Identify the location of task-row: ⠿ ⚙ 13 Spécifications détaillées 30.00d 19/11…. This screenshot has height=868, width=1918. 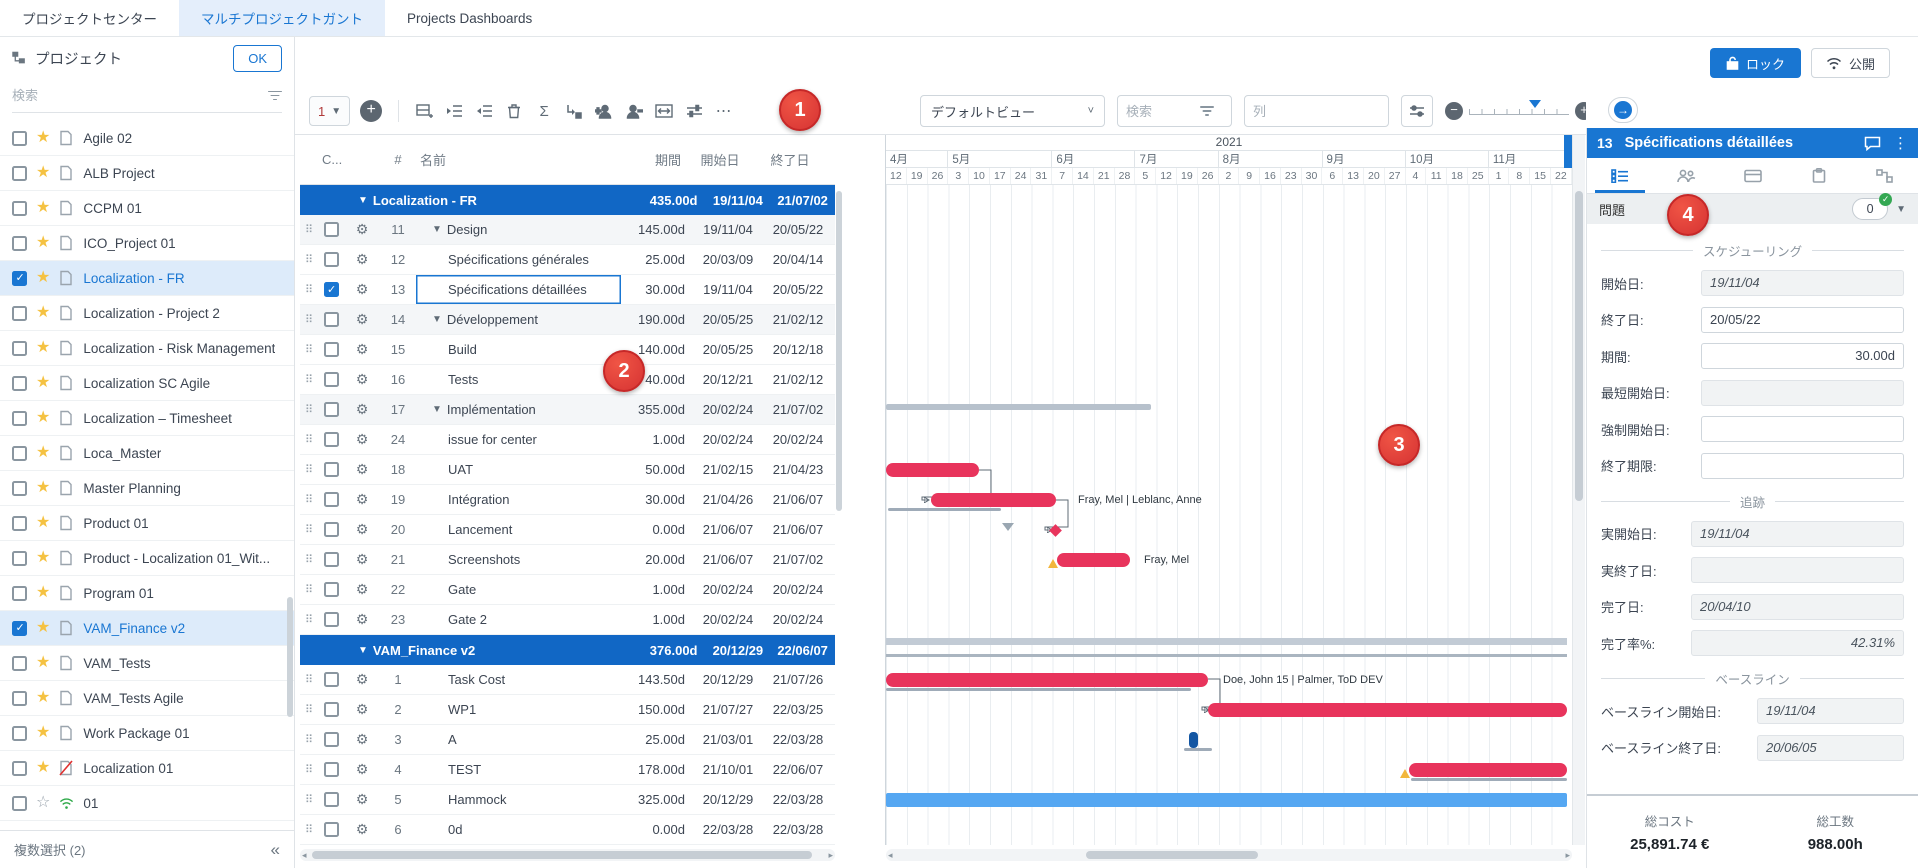
(567, 290).